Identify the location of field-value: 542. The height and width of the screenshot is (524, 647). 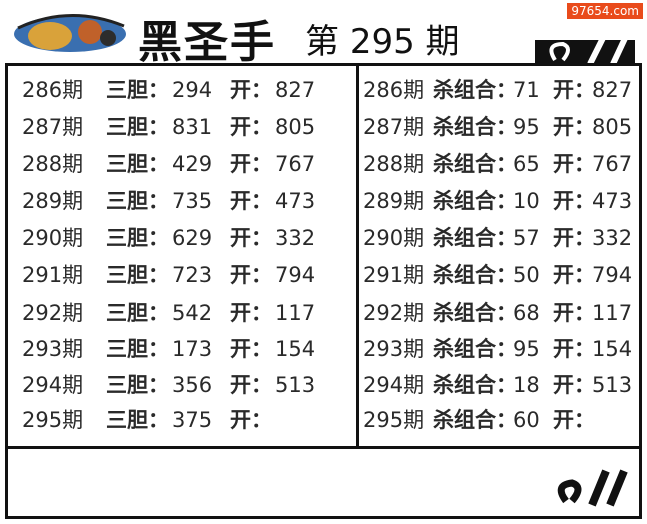
(192, 313).